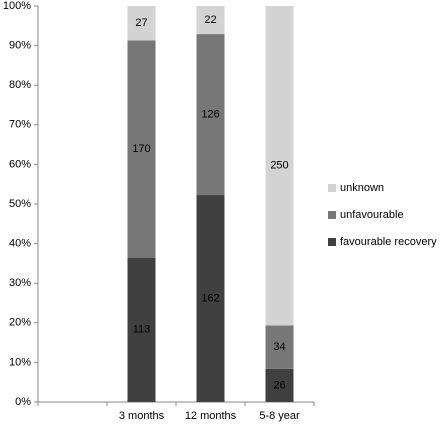 The image size is (440, 426). I want to click on y-tick-label: 40%, so click(20, 244).